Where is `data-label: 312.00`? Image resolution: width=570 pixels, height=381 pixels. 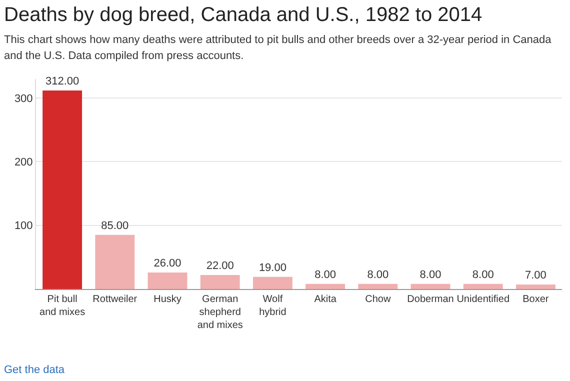
data-label: 312.00 is located at coordinates (62, 81).